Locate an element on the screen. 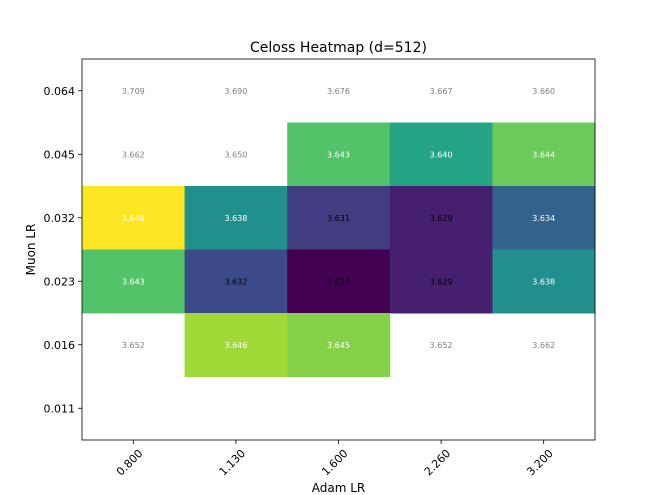 The height and width of the screenshot is (495, 660). y-tick-label: 0.064 is located at coordinates (60, 91).